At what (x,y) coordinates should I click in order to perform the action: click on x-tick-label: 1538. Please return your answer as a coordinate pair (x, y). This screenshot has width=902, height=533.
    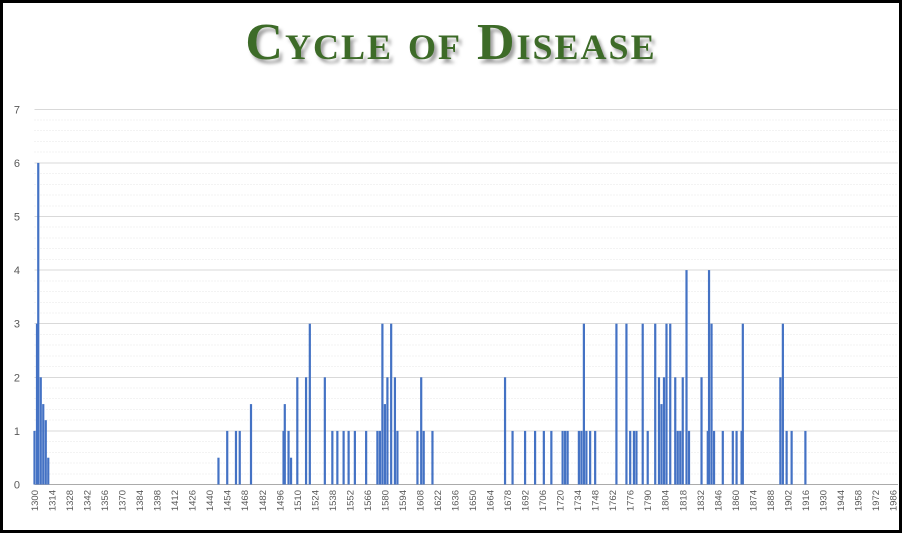
    Looking at the image, I should click on (333, 500).